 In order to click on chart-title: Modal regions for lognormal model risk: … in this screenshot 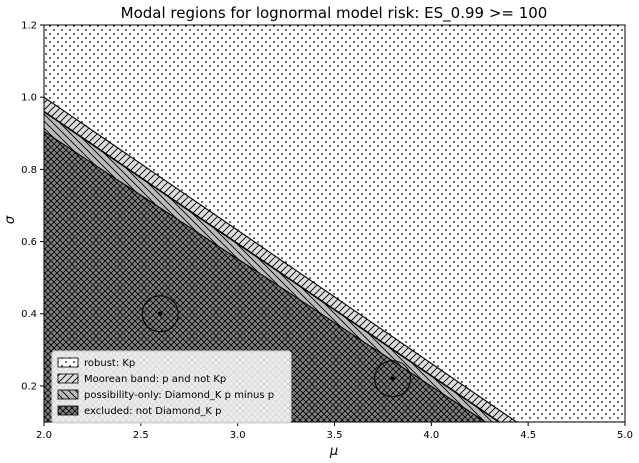, I will do `click(334, 13)`.